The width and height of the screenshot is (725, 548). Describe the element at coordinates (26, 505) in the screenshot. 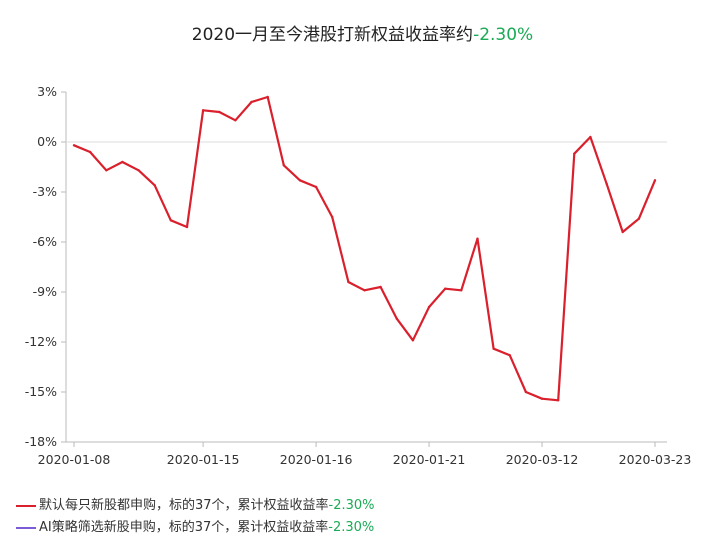

I see `legend-swatch-default` at that location.